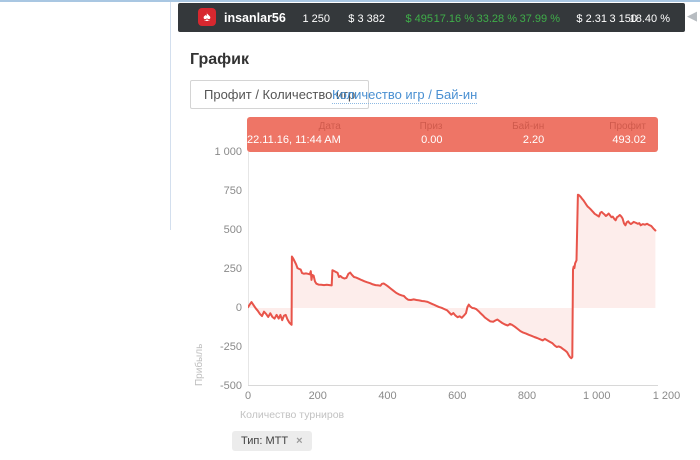 This screenshot has height=460, width=700. I want to click on column-divider-line, so click(170, 116).